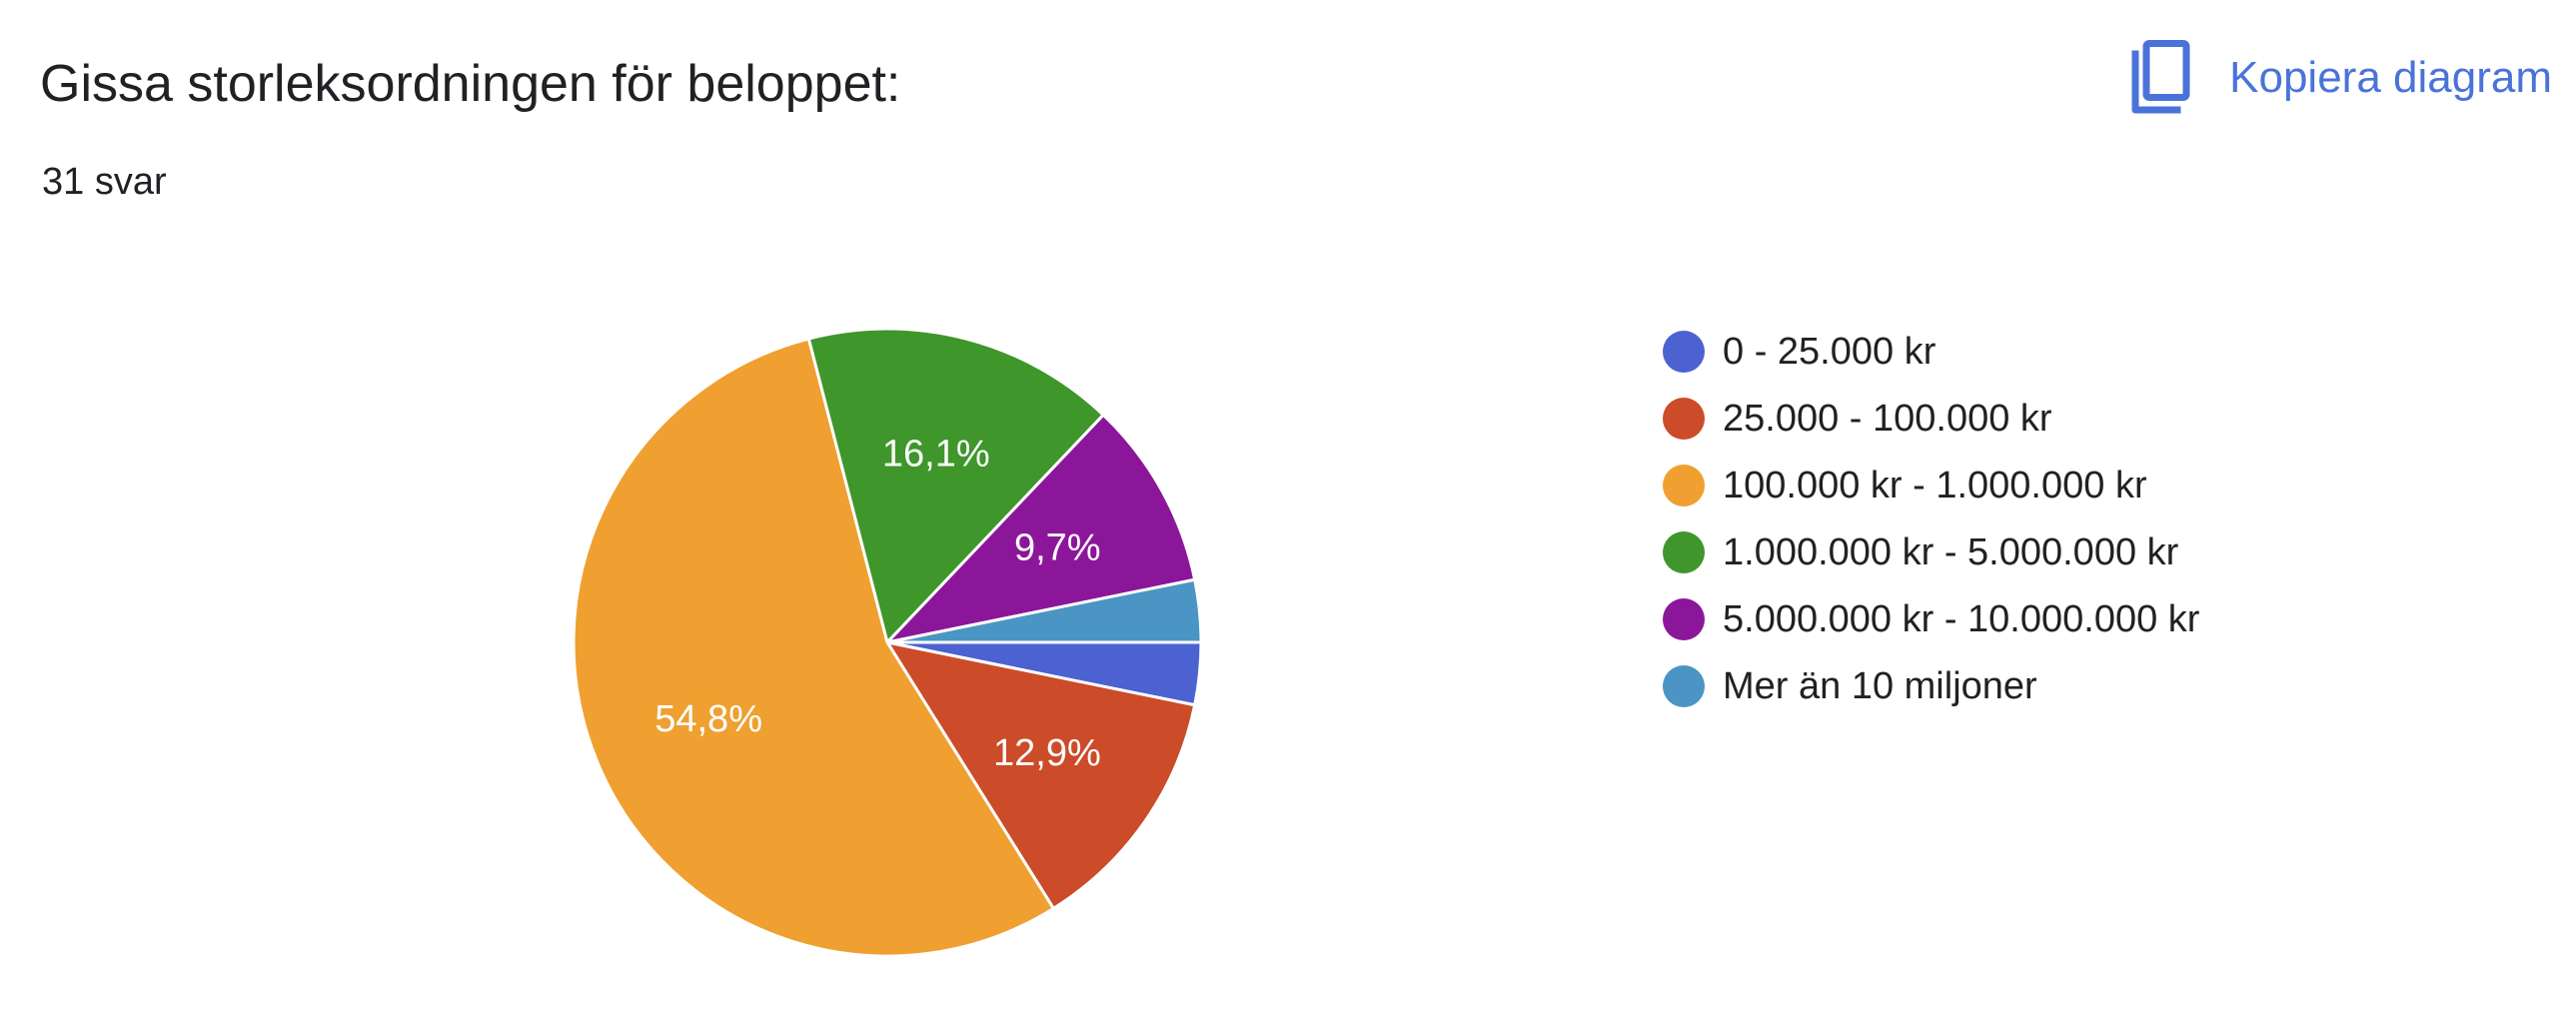 The height and width of the screenshot is (1009, 2576). What do you see at coordinates (708, 719) in the screenshot?
I see `slice-data-label: 54,8%` at bounding box center [708, 719].